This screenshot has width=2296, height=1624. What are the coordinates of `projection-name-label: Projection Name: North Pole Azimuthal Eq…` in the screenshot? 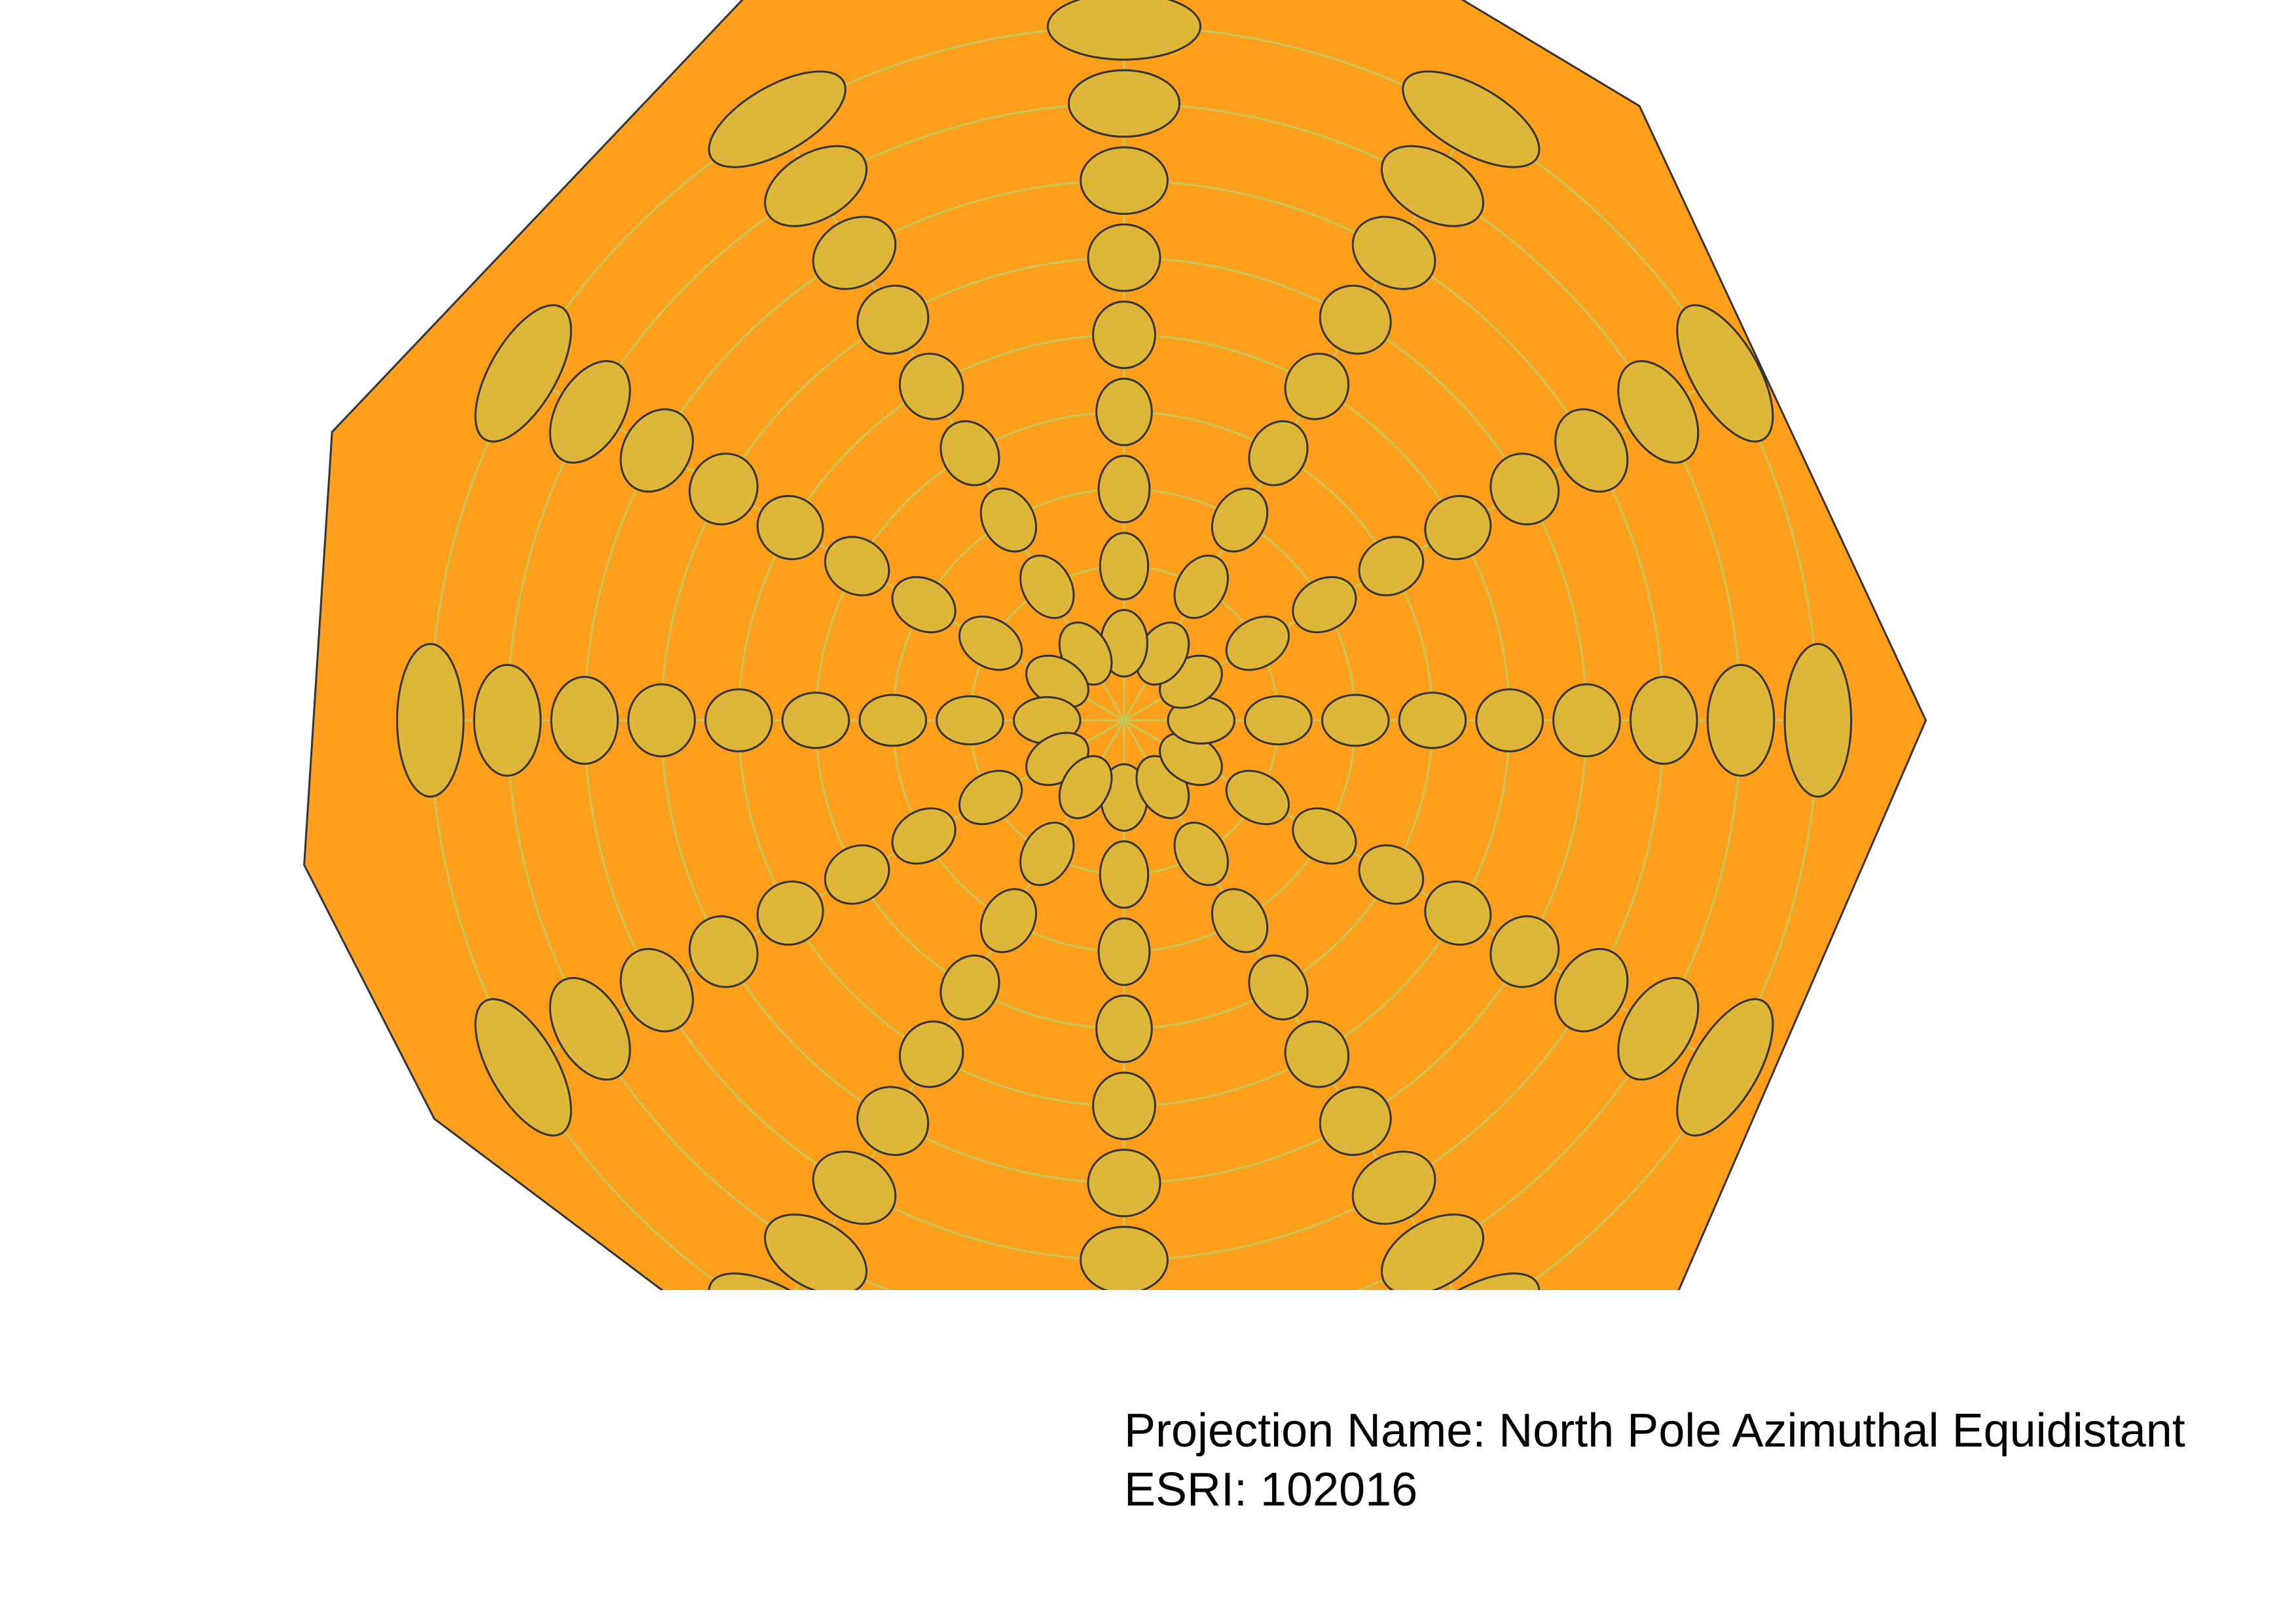 It's located at (1654, 1431).